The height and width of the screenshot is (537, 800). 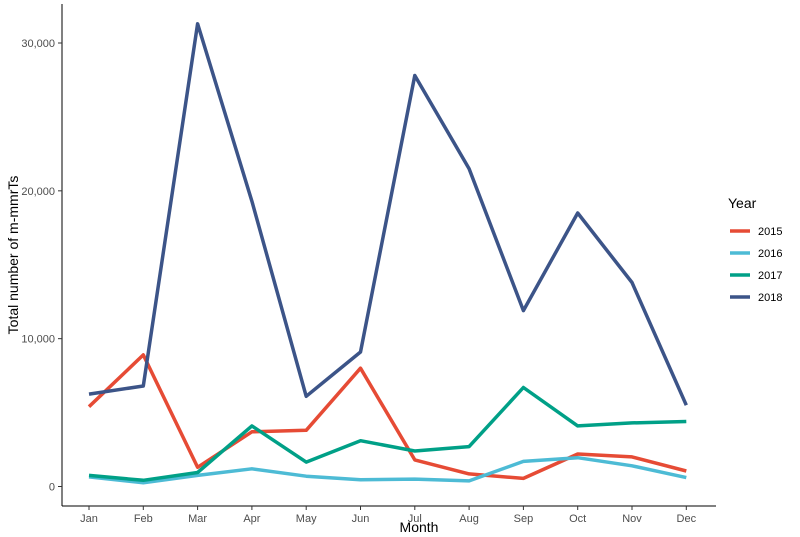 What do you see at coordinates (143, 519) in the screenshot?
I see `x-tick-label: Feb` at bounding box center [143, 519].